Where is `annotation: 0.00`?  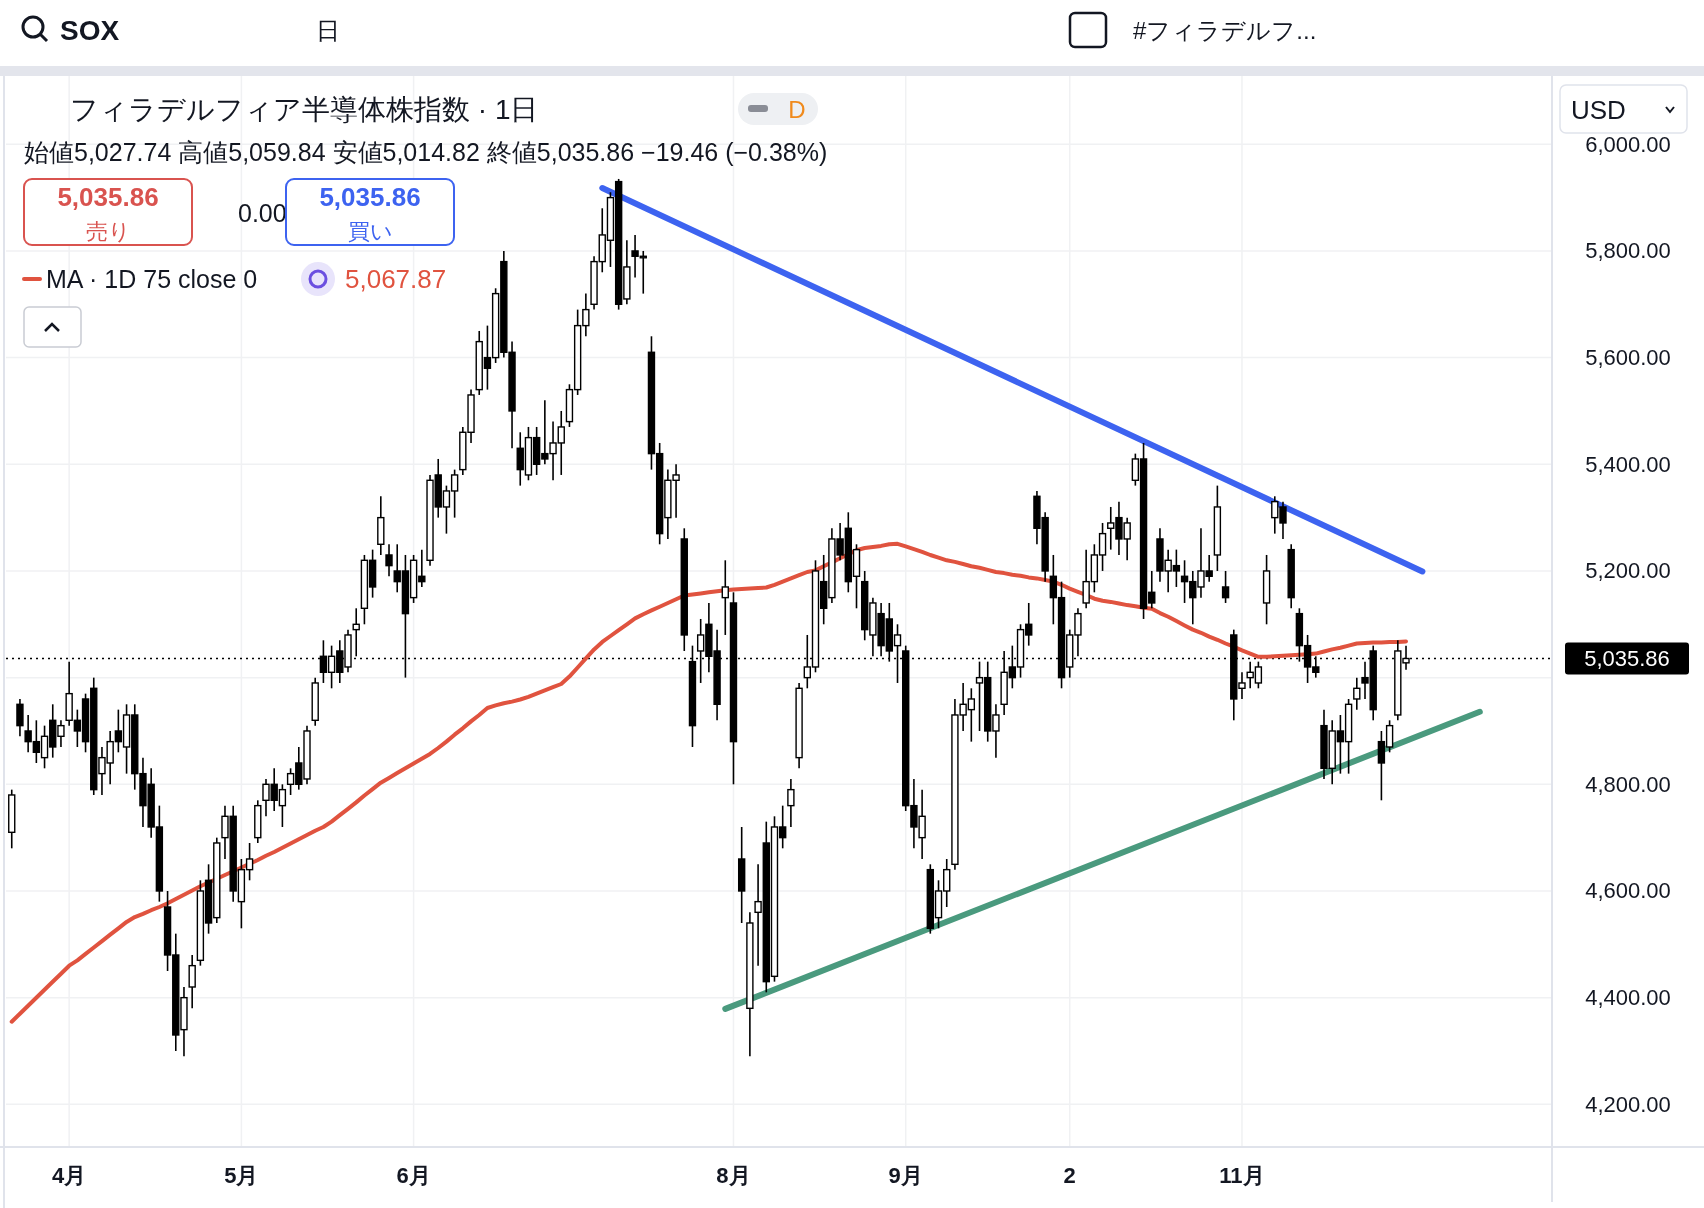
annotation: 0.00 is located at coordinates (262, 213).